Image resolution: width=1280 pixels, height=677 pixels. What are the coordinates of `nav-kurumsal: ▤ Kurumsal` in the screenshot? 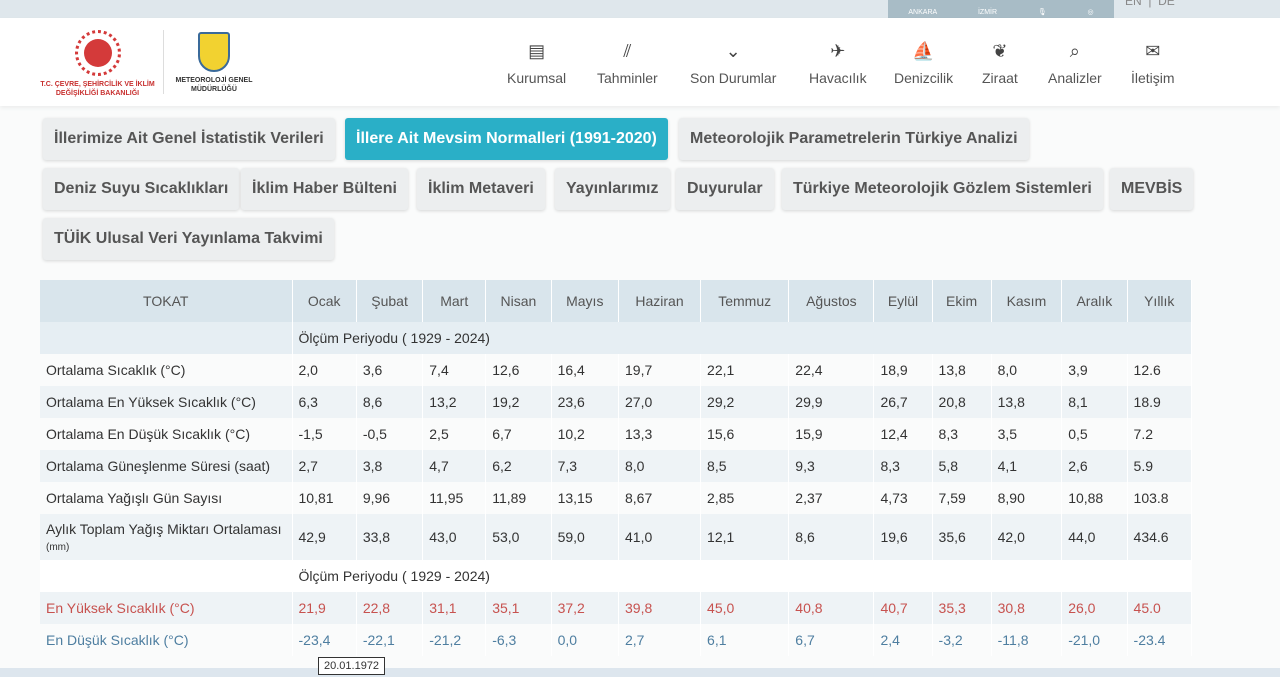 It's located at (536, 63).